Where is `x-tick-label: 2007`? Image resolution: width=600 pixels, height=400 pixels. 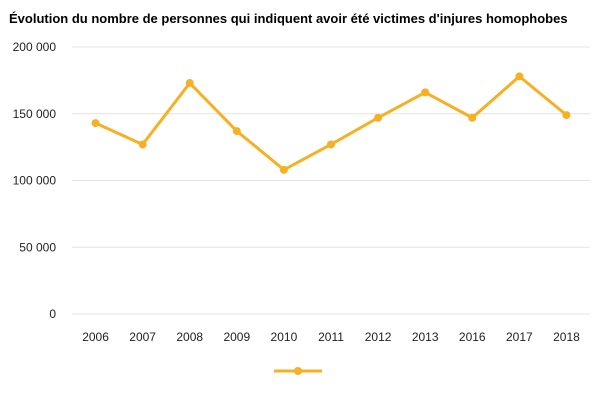
x-tick-label: 2007 is located at coordinates (142, 337).